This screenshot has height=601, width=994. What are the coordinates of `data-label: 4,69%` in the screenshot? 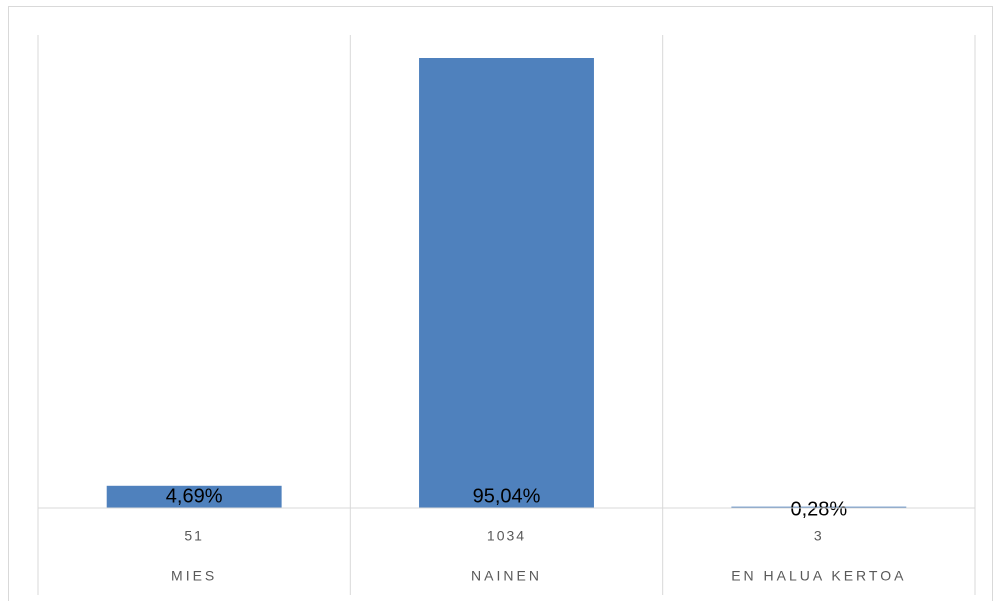 It's located at (194, 496).